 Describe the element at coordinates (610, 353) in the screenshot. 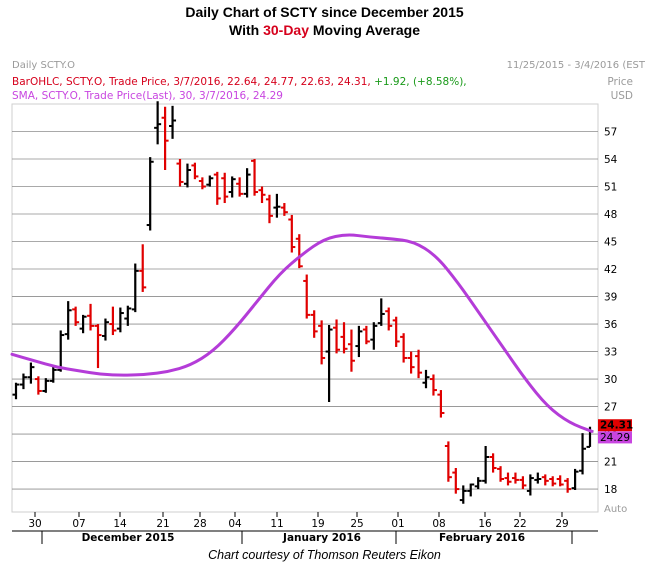

I see `y-tick-label: 33` at that location.